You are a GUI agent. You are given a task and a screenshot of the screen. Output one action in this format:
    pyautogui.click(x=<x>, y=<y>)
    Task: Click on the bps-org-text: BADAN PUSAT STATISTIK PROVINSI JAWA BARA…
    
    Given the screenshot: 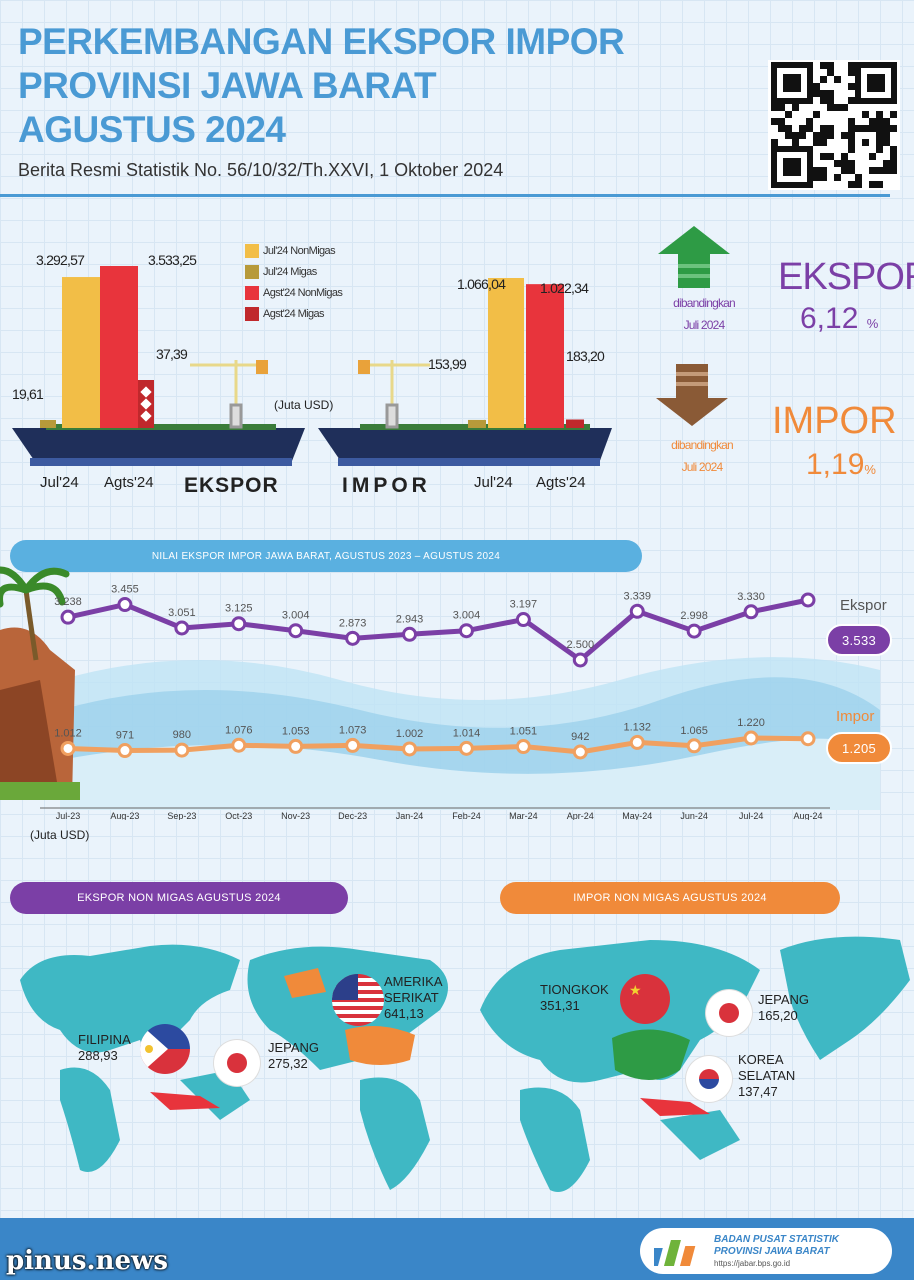 What is the action you would take?
    pyautogui.click(x=776, y=1252)
    